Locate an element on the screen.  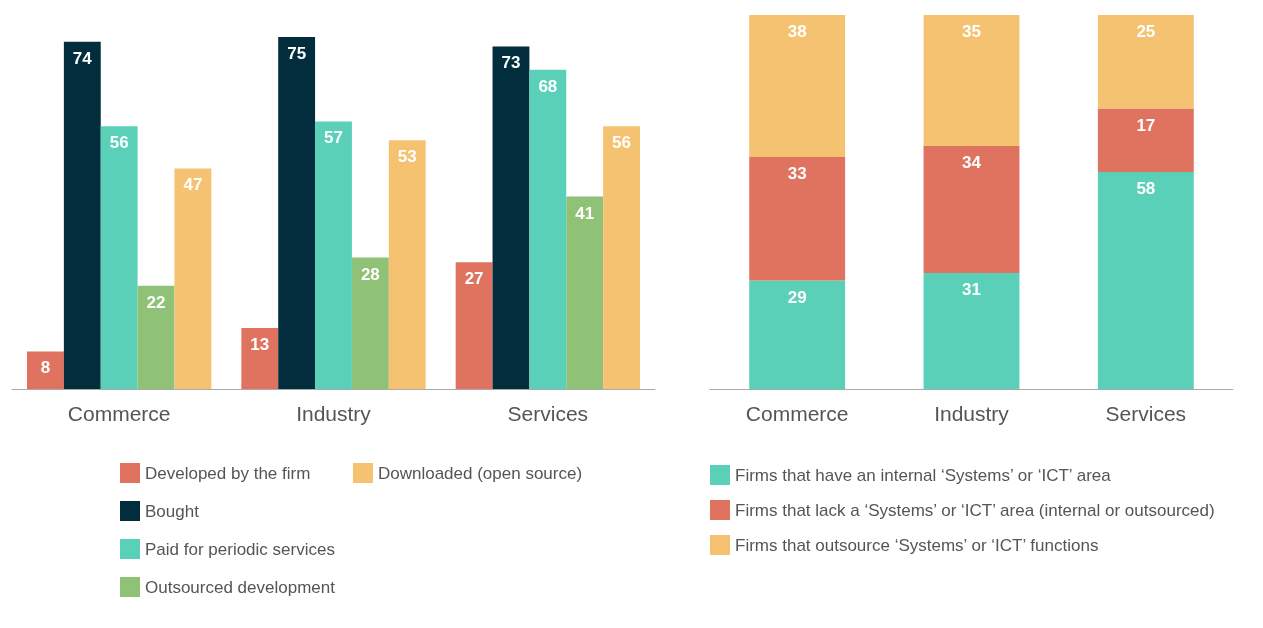
data-label: 28 is located at coordinates (370, 274).